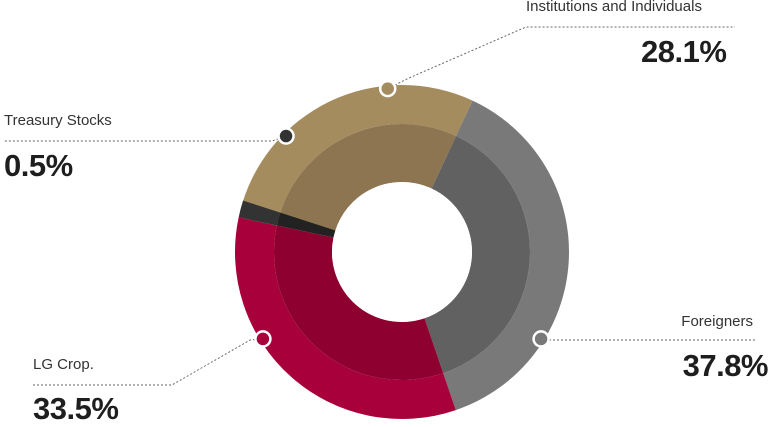 The width and height of the screenshot is (772, 427). I want to click on donut-hole, so click(402, 252).